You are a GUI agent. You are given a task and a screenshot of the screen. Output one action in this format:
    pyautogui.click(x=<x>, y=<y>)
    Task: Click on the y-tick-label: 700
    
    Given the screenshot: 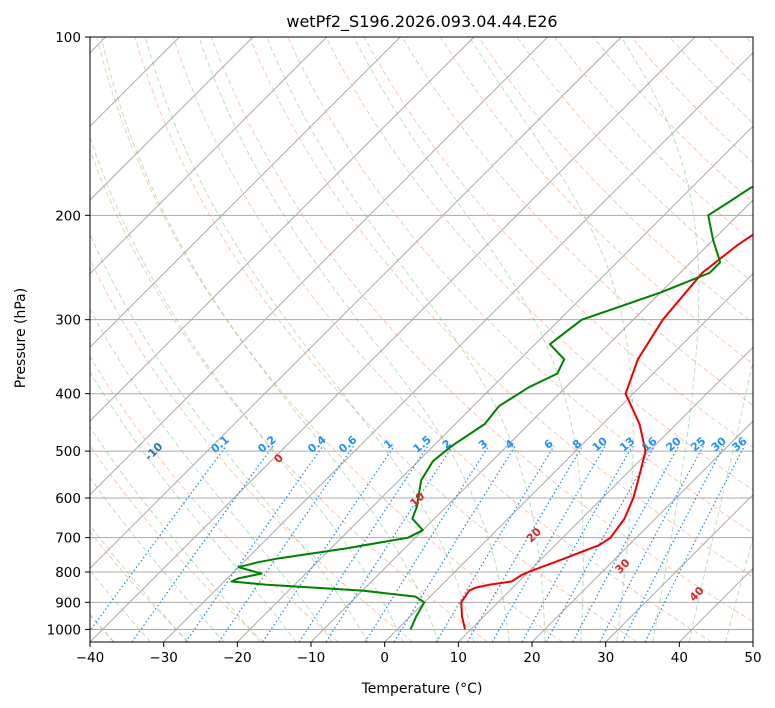 What is the action you would take?
    pyautogui.click(x=68, y=539)
    